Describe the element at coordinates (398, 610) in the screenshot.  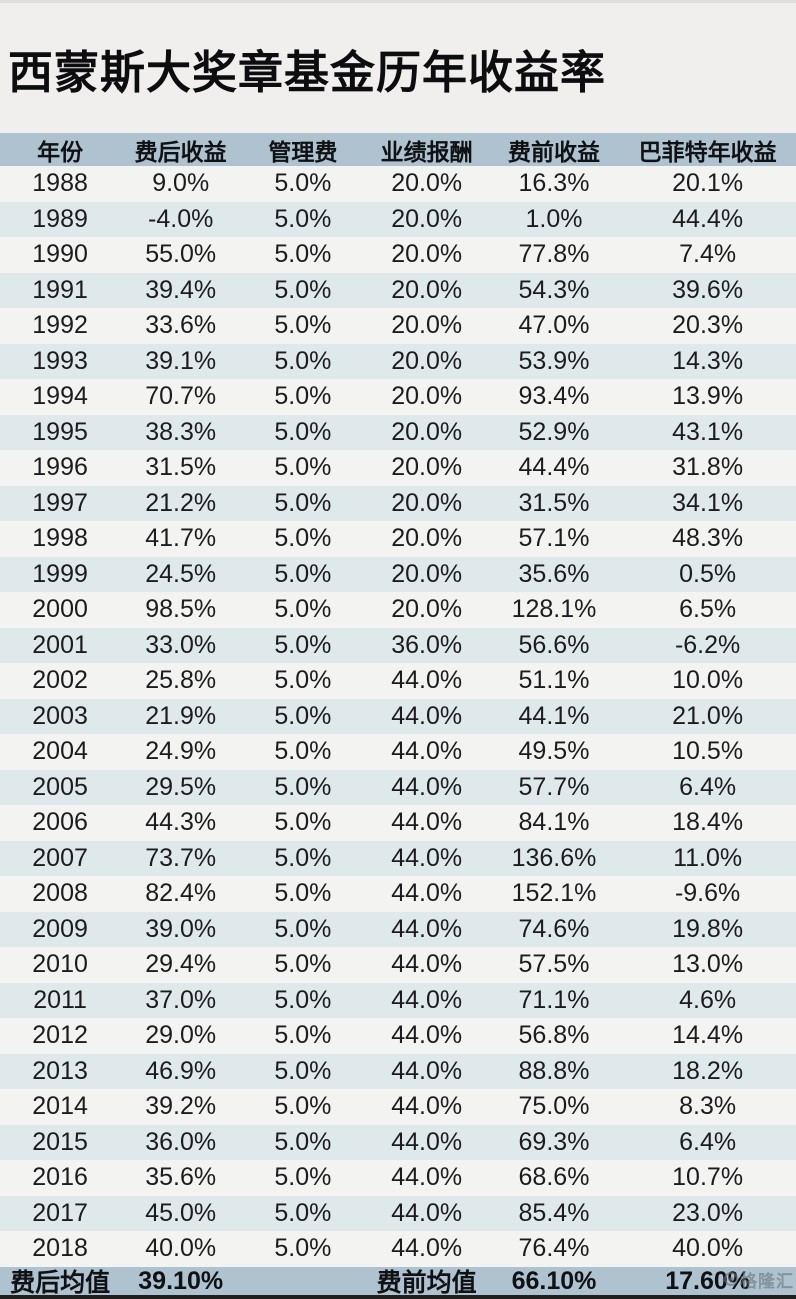
I see `table-row: 2000 98.5% 5.0% 20.0% 128.1% 6.5%` at that location.